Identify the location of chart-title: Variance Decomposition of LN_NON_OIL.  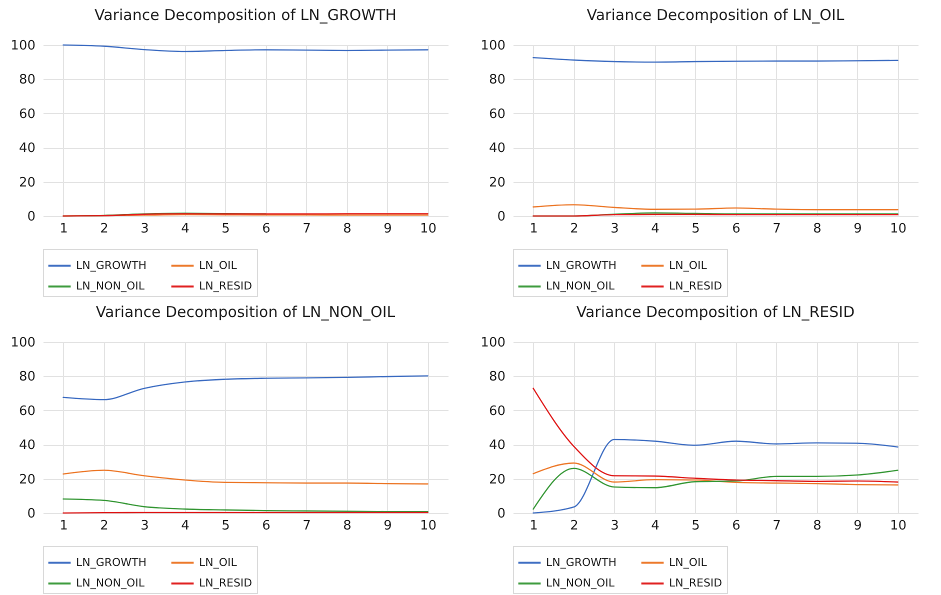
(246, 312).